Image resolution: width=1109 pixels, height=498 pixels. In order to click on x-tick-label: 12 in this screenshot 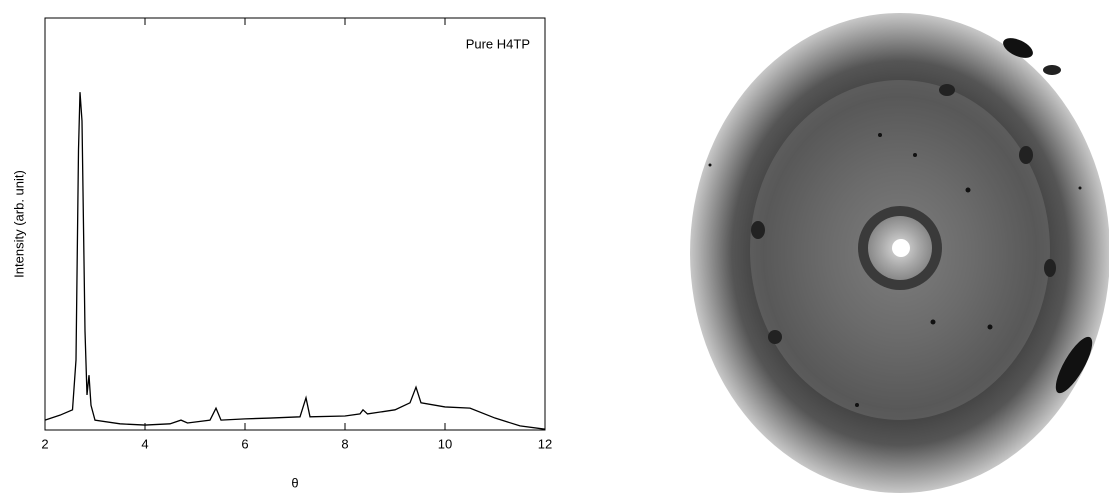, I will do `click(545, 443)`.